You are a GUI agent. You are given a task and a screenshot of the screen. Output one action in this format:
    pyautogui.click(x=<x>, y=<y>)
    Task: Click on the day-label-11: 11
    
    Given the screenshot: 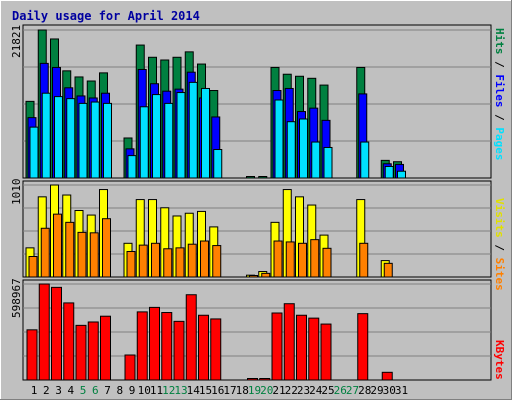 What is the action you would take?
    pyautogui.click(x=156, y=390)
    